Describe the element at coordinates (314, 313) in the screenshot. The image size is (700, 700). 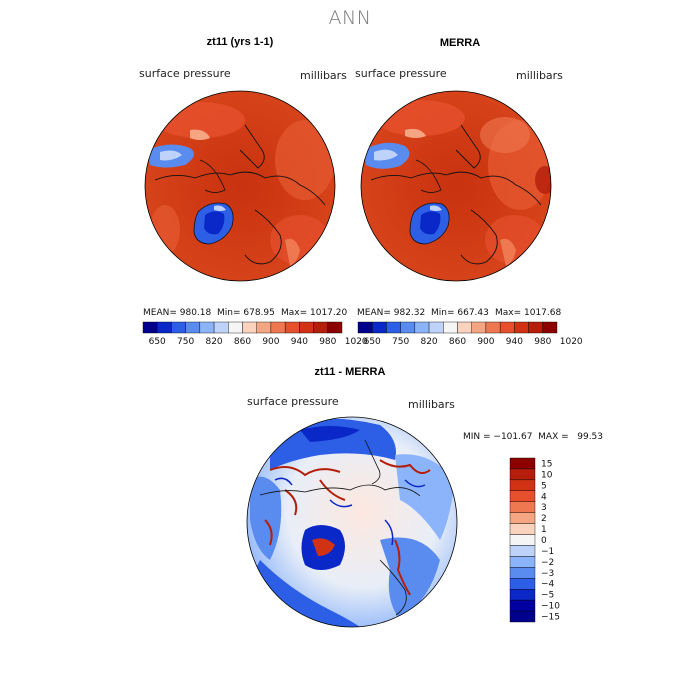
I see `panel1-max: Max= 1017.20` at that location.